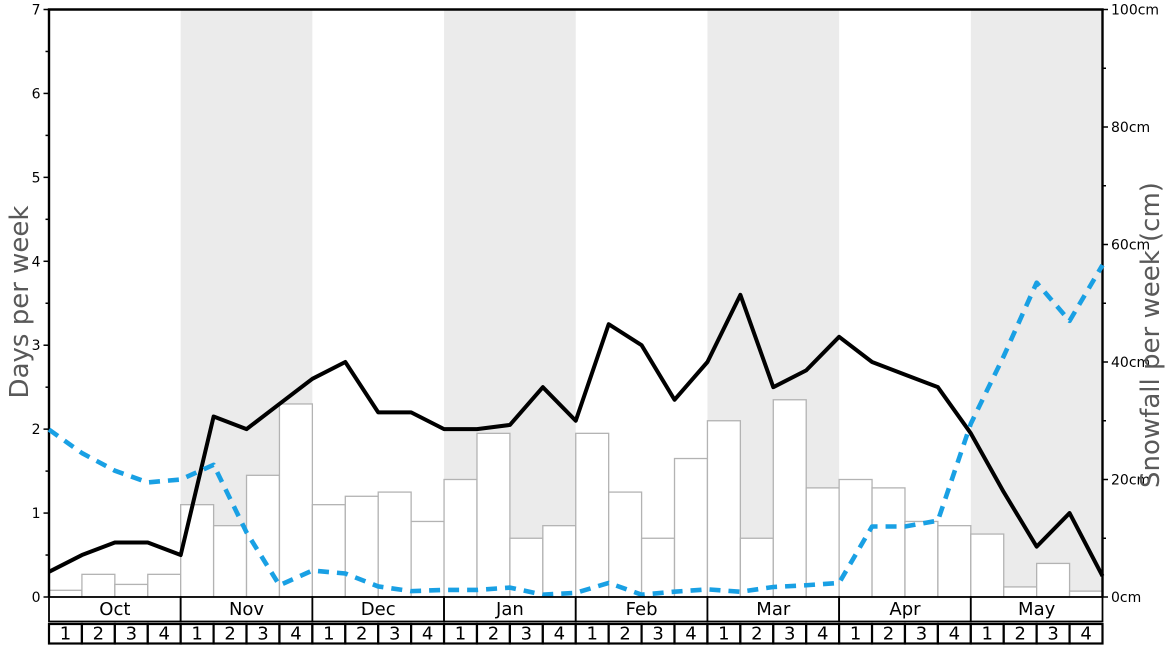  What do you see at coordinates (1130, 363) in the screenshot?
I see `right-tick-label: 40cm` at bounding box center [1130, 363].